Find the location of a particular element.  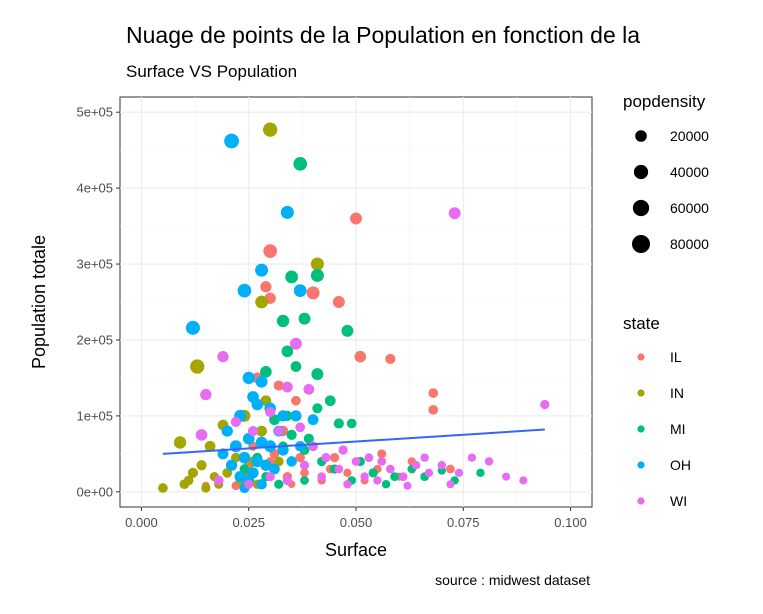

trend-line is located at coordinates (353, 441).